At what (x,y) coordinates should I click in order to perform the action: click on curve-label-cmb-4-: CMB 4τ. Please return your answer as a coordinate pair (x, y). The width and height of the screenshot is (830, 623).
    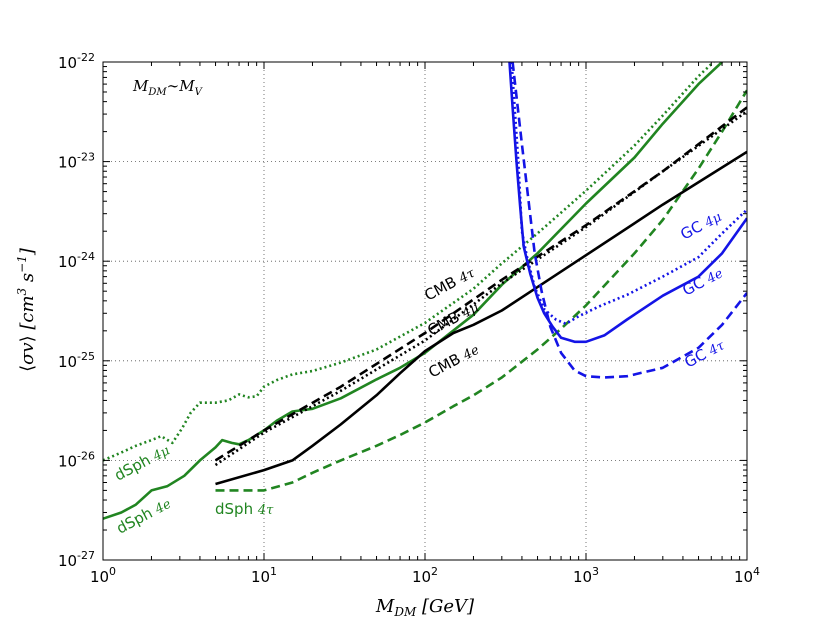
    Looking at the image, I should click on (449, 284).